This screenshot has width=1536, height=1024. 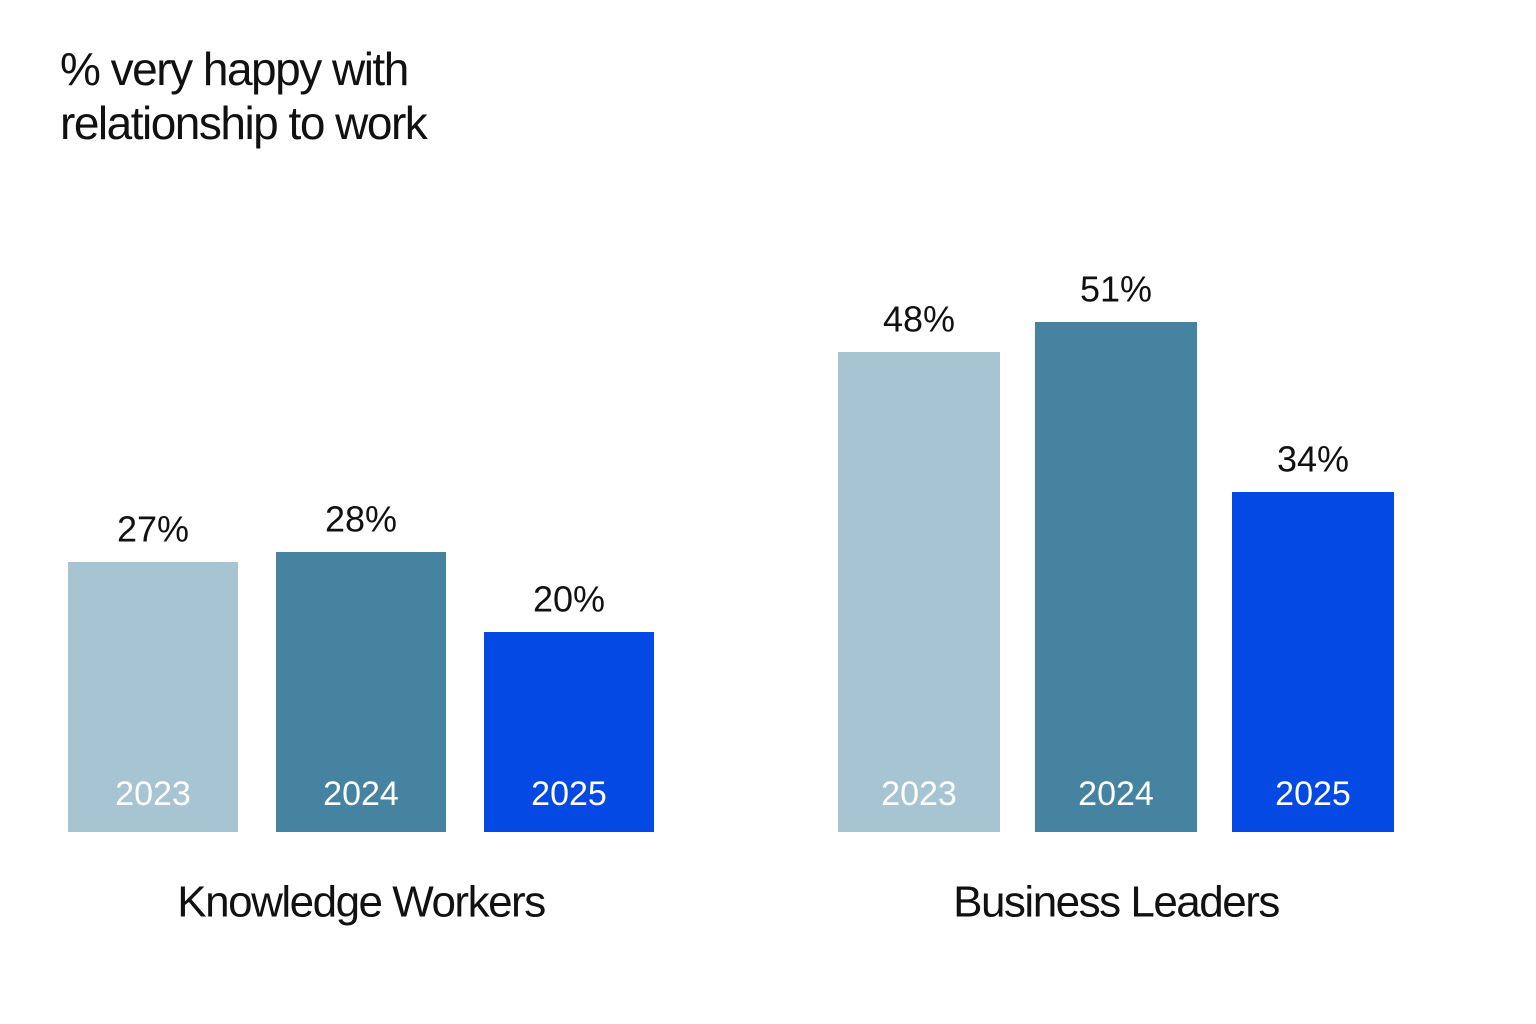 I want to click on value-label: 48%, so click(x=919, y=319).